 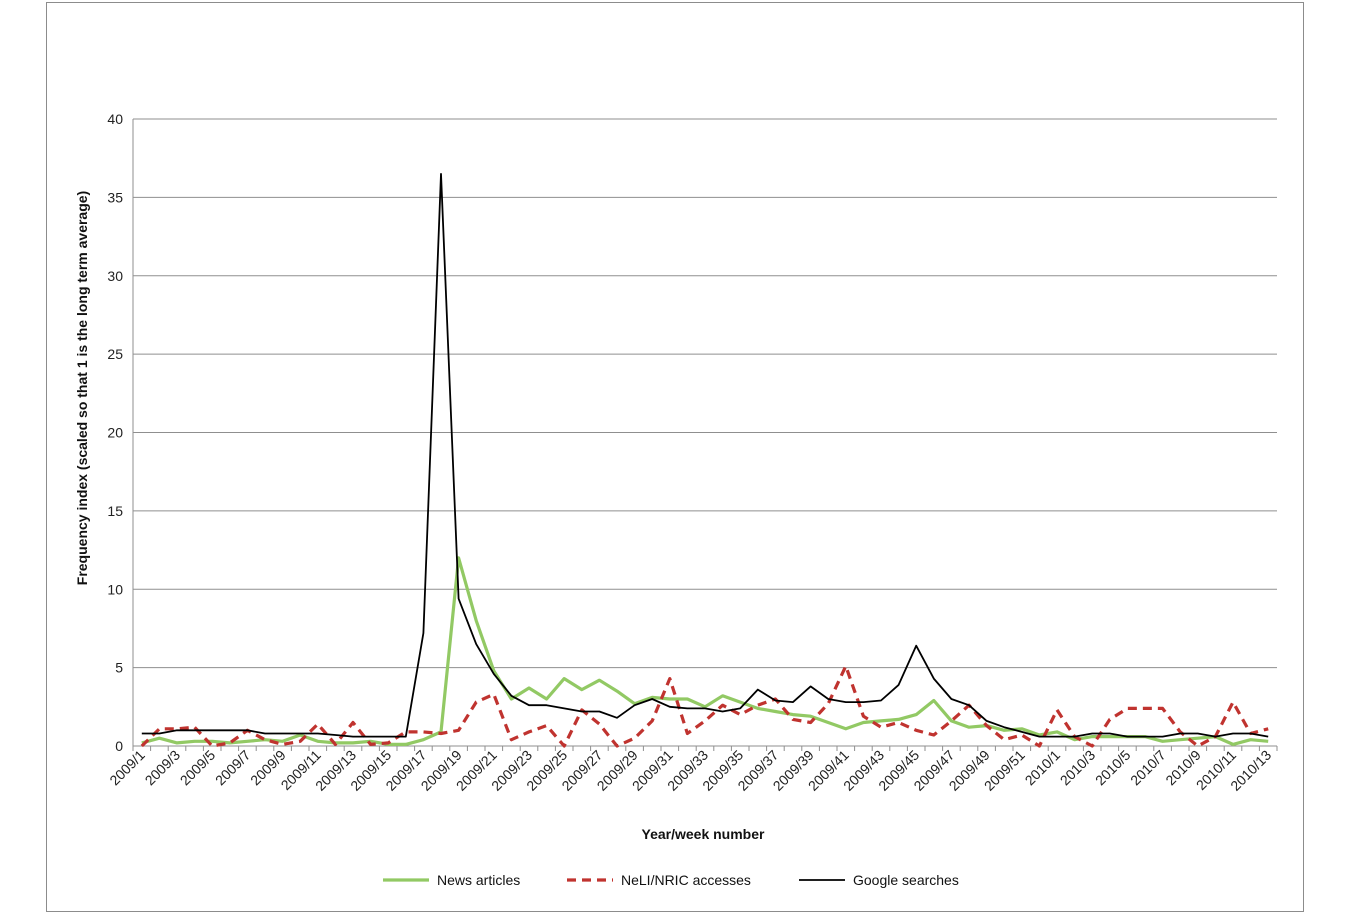 I want to click on y-tick-label: 25, so click(x=115, y=354).